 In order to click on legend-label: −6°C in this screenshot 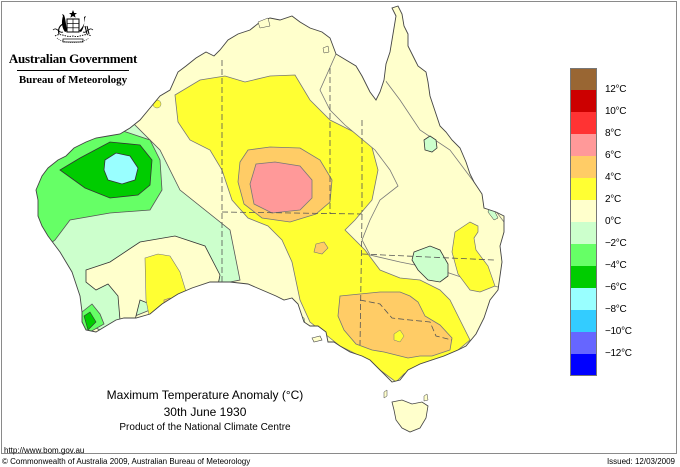, I will do `click(616, 287)`.